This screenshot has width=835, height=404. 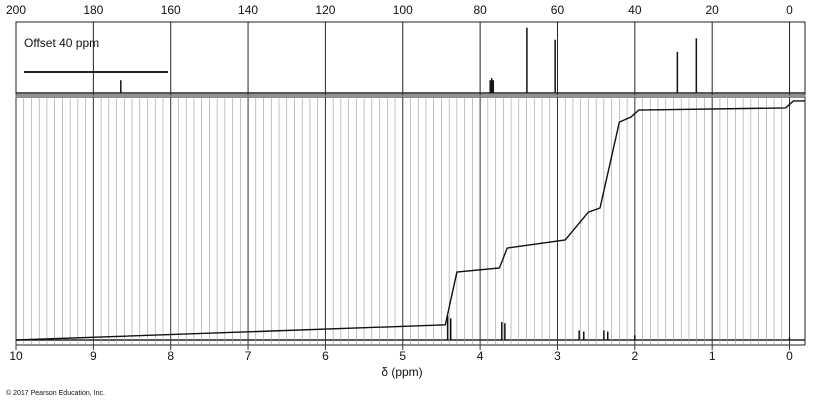 What do you see at coordinates (325, 356) in the screenshot?
I see `x-tick-label: 6` at bounding box center [325, 356].